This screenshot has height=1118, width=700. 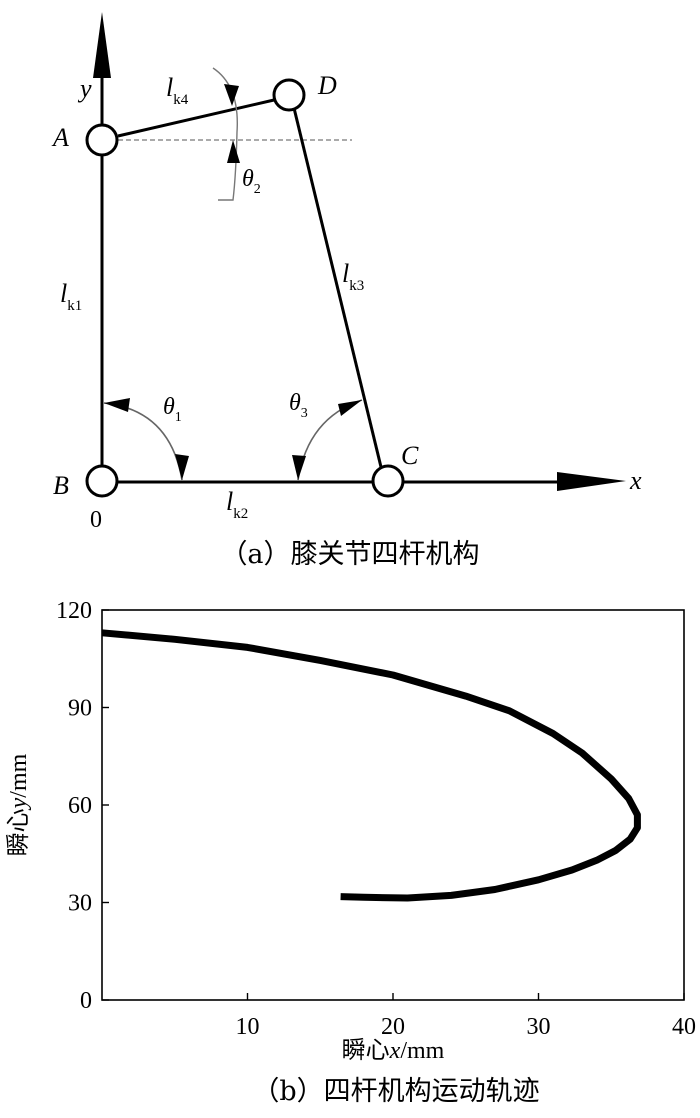 What do you see at coordinates (539, 1027) in the screenshot?
I see `x-tick-label-30: 30` at bounding box center [539, 1027].